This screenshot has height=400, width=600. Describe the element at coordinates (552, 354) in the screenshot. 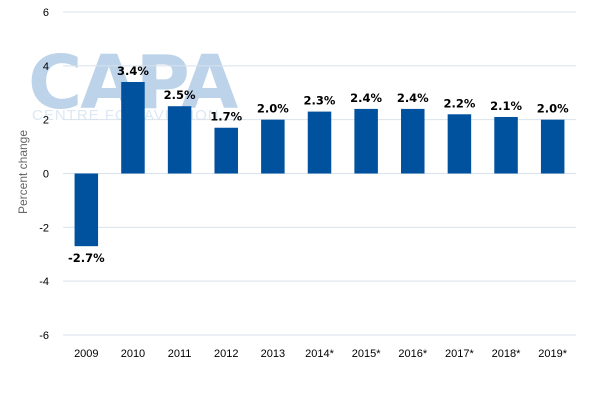

I see `x-tick-label: 2019*` at that location.